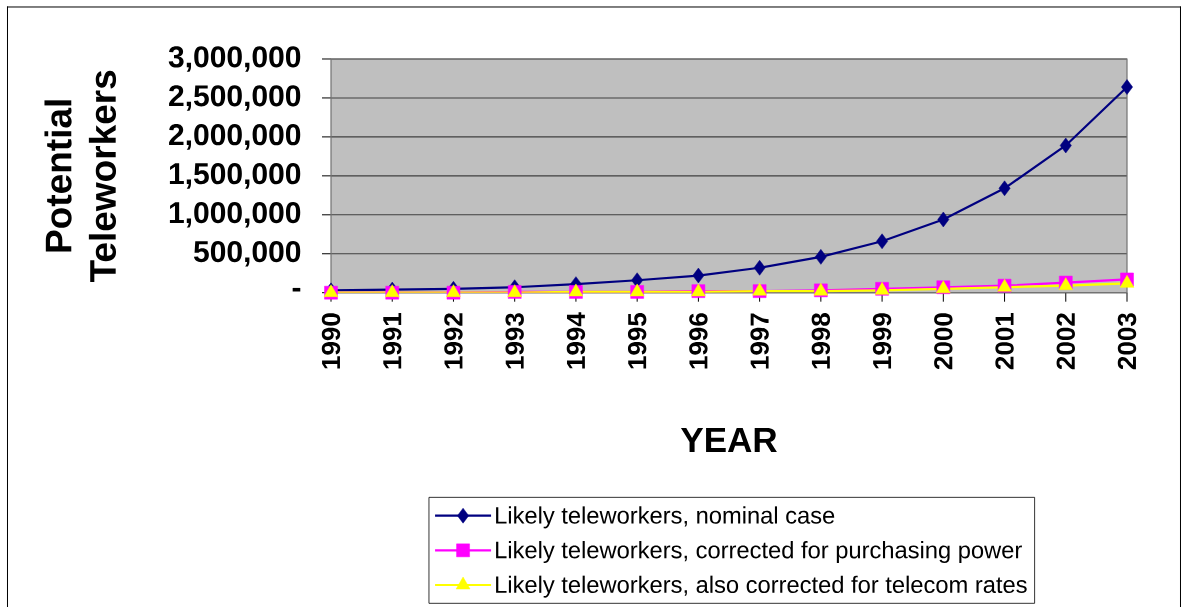  I want to click on x-tick-label: 1994, so click(576, 340).